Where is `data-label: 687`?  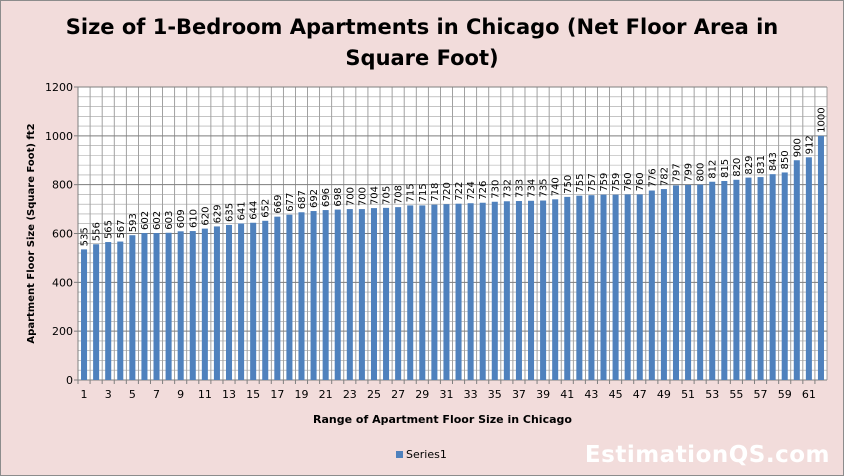
data-label: 687 is located at coordinates (302, 199).